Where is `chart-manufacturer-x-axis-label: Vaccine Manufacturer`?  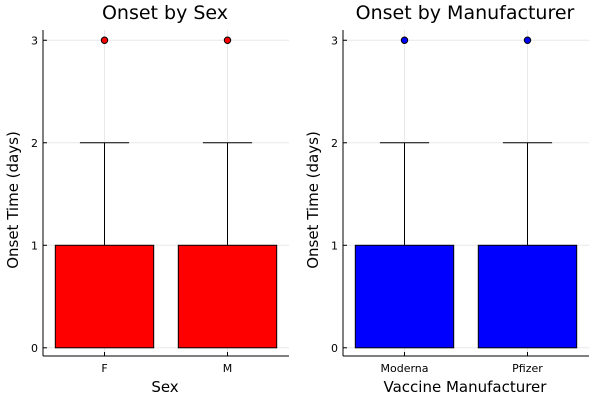
chart-manufacturer-x-axis-label: Vaccine Manufacturer is located at coordinates (466, 387).